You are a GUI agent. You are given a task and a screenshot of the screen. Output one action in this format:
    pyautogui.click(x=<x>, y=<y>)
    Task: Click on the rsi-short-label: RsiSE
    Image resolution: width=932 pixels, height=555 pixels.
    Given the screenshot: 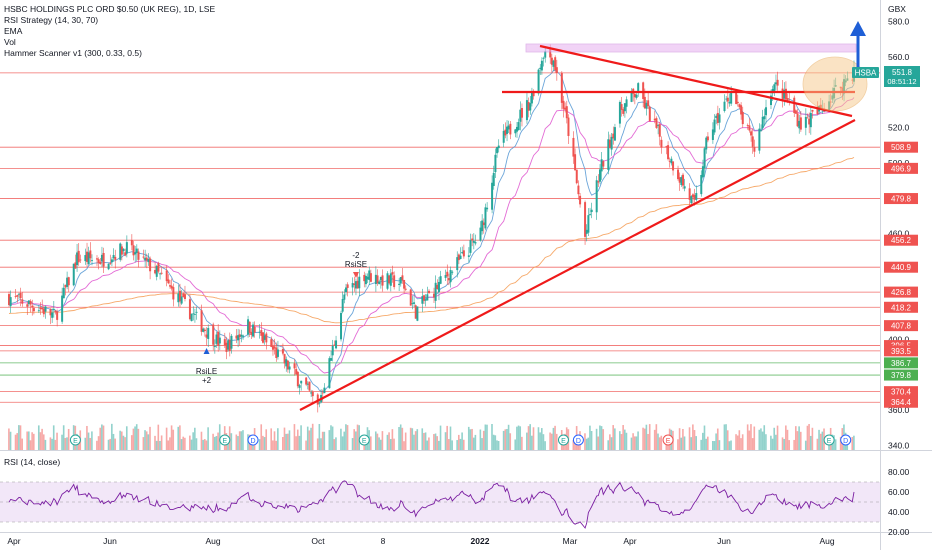 What is the action you would take?
    pyautogui.click(x=356, y=264)
    